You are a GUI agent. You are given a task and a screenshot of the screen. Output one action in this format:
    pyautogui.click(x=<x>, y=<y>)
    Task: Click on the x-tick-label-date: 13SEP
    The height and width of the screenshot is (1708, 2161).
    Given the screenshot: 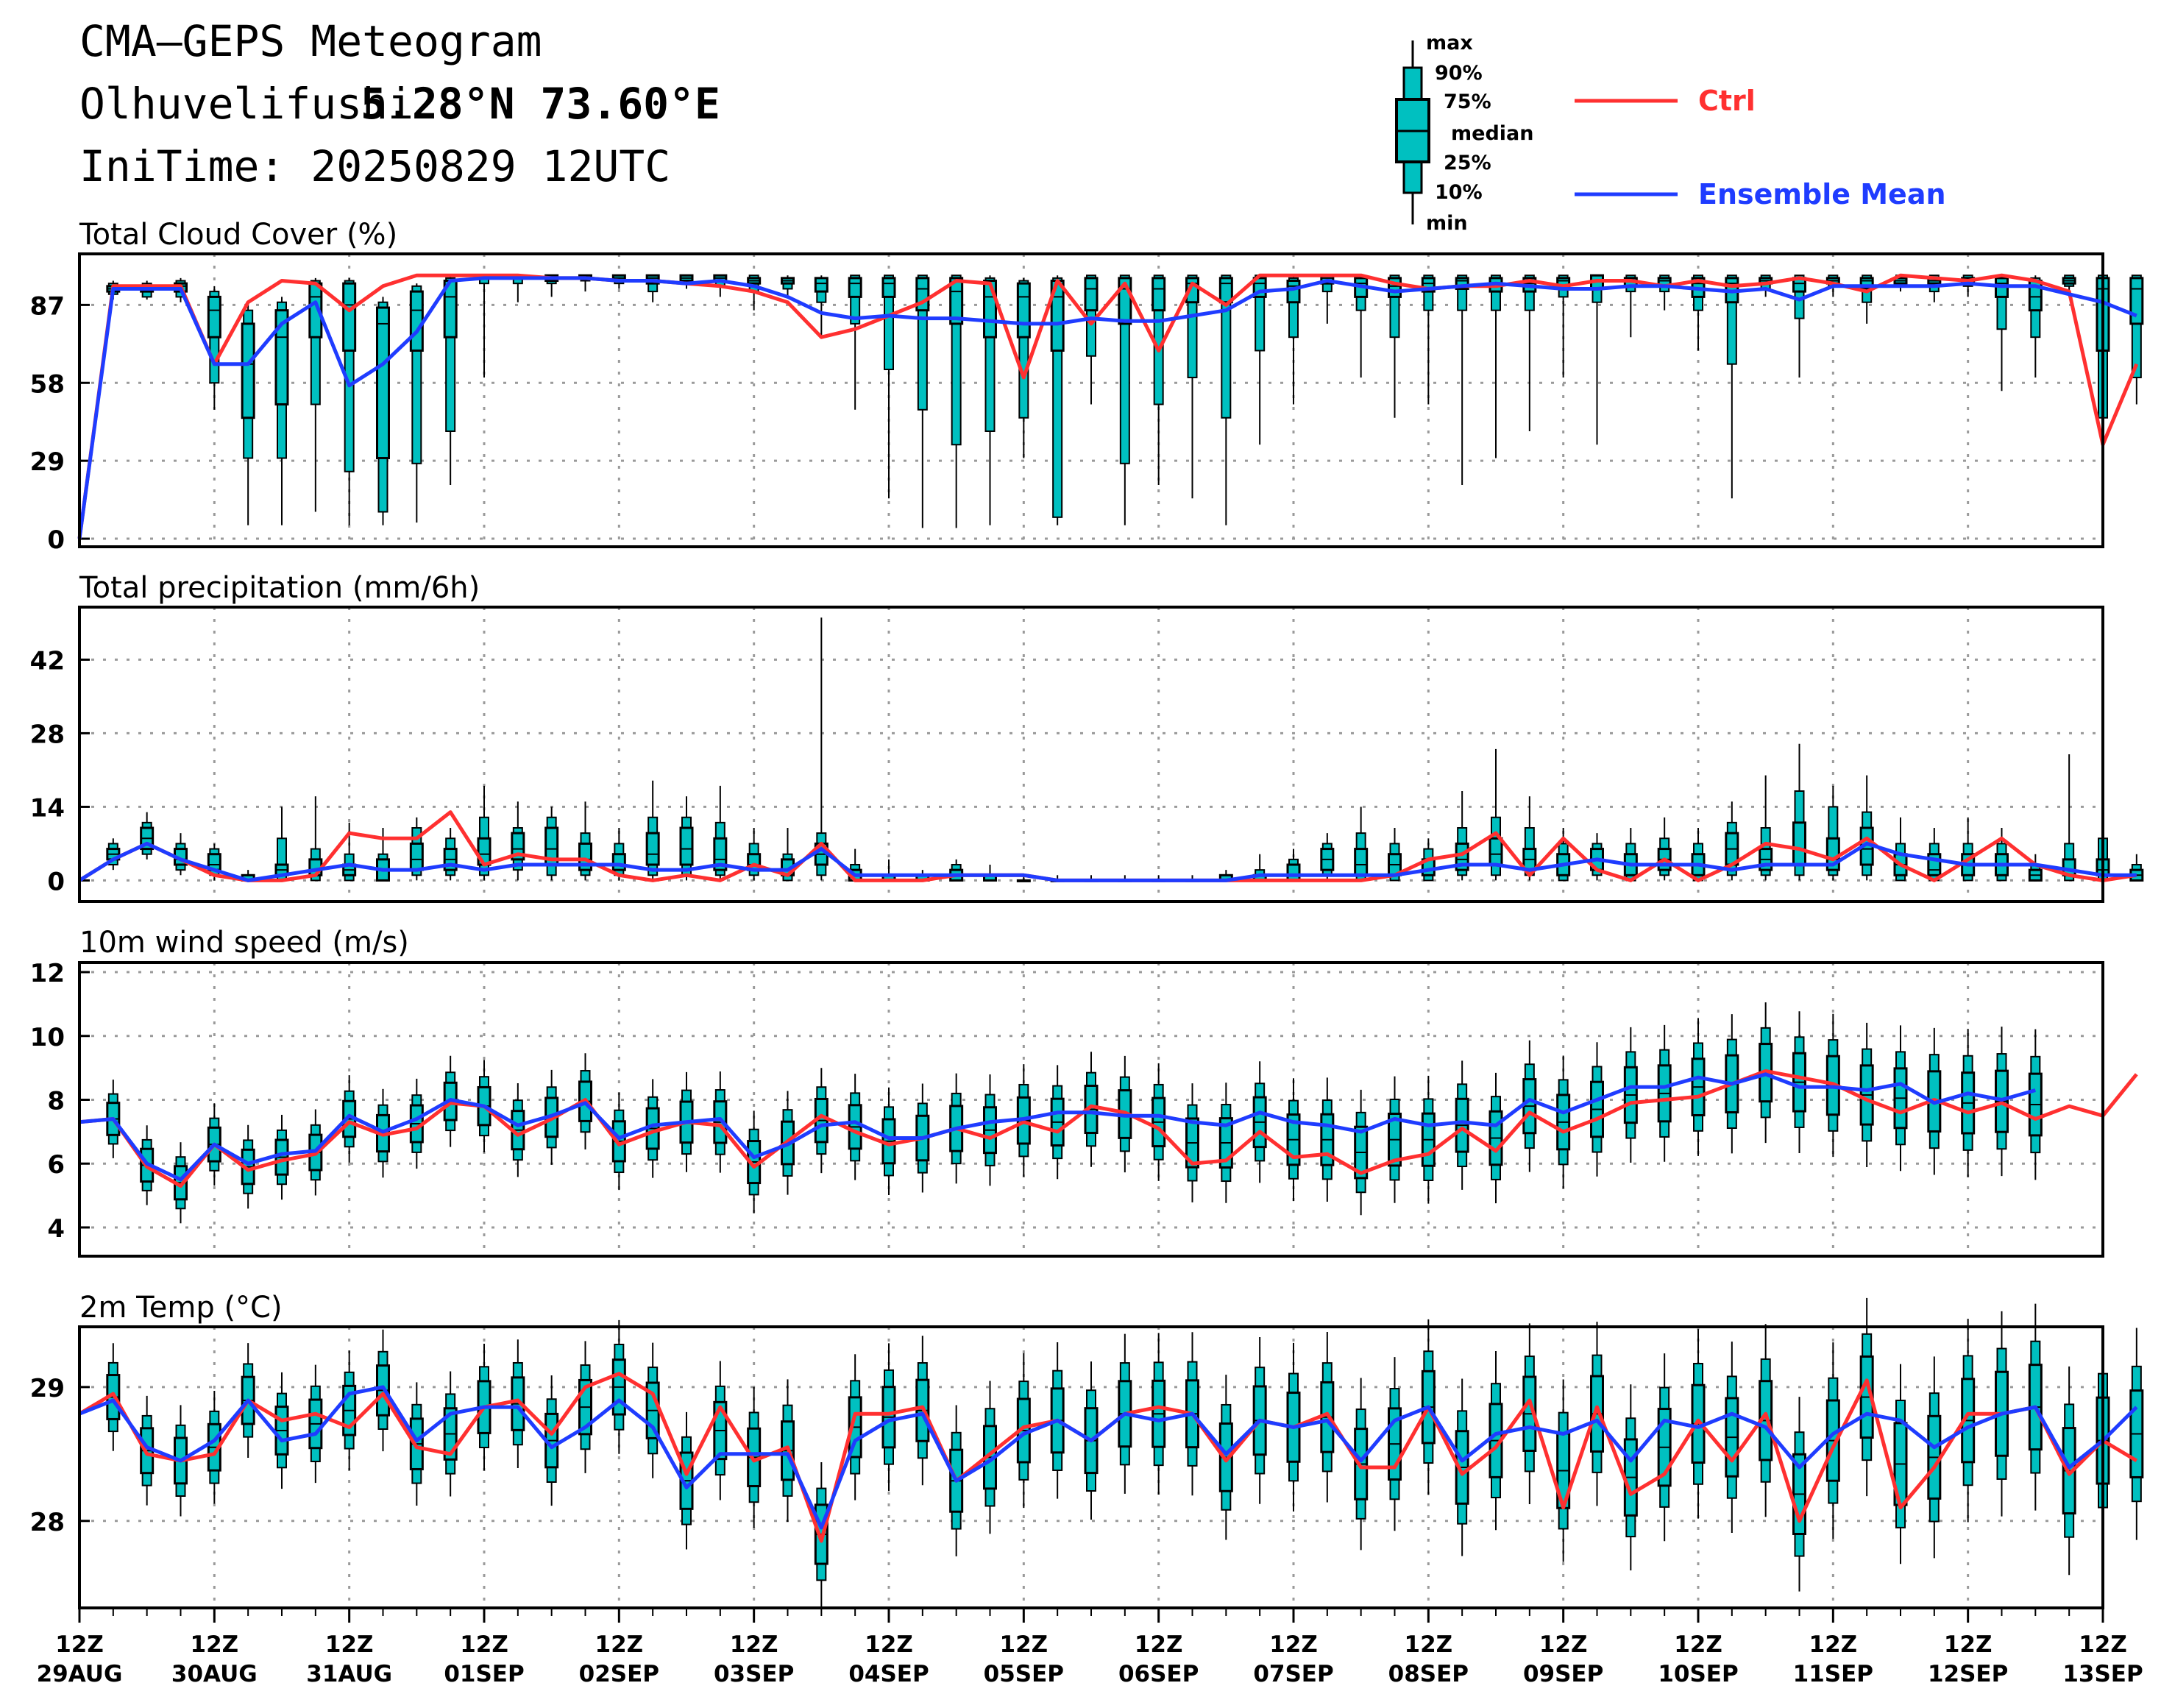 What is the action you would take?
    pyautogui.click(x=2102, y=1674)
    